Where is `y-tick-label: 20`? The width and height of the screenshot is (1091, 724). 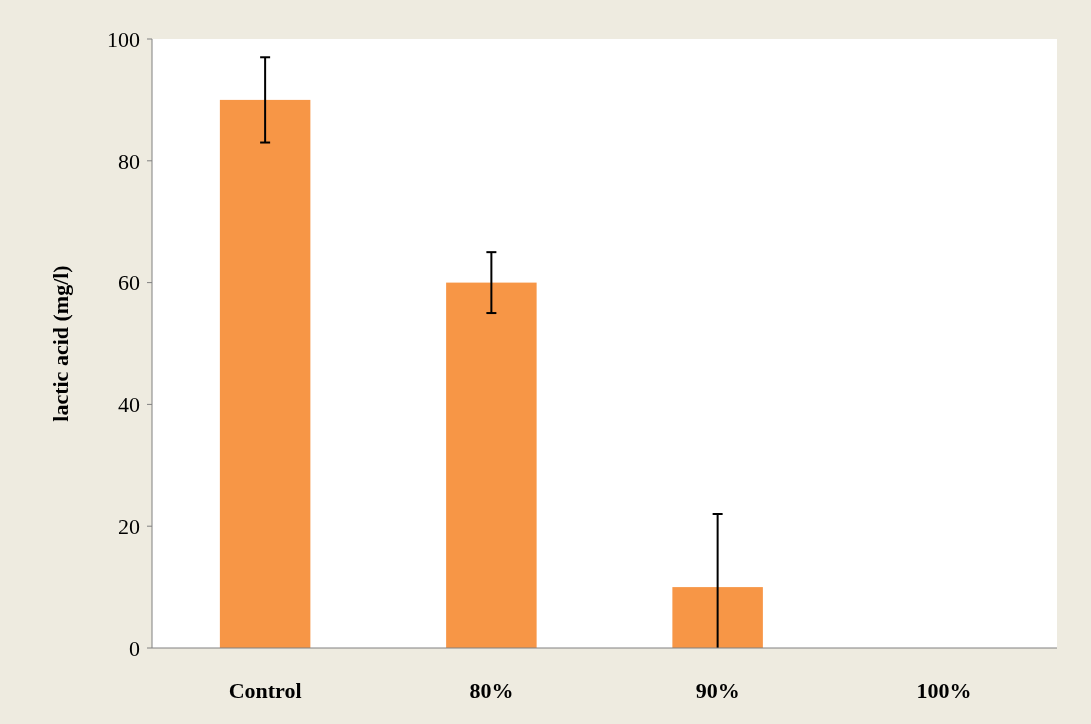
y-tick-label: 20 is located at coordinates (129, 526).